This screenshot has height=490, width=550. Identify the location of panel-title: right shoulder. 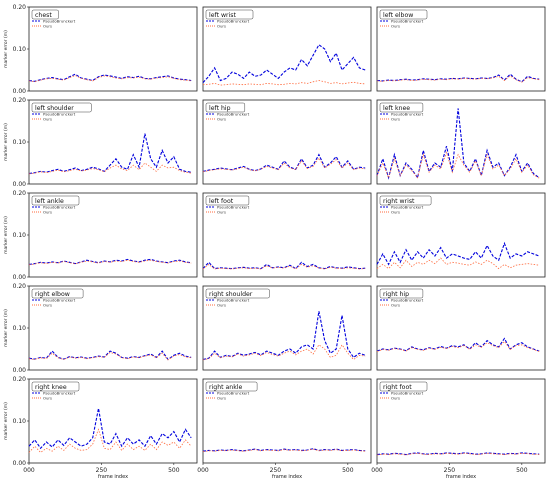
(231, 294).